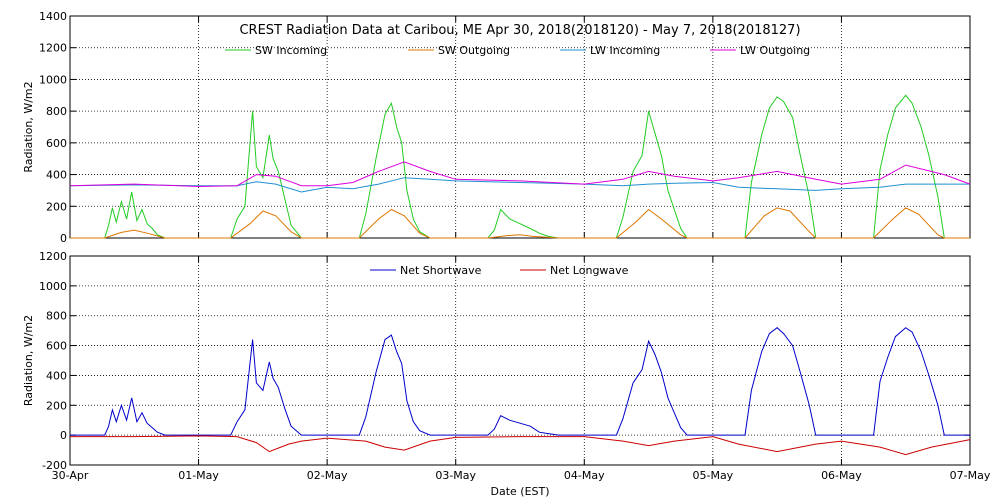 The height and width of the screenshot is (500, 1000). I want to click on x-tick-label: 06-May, so click(841, 475).